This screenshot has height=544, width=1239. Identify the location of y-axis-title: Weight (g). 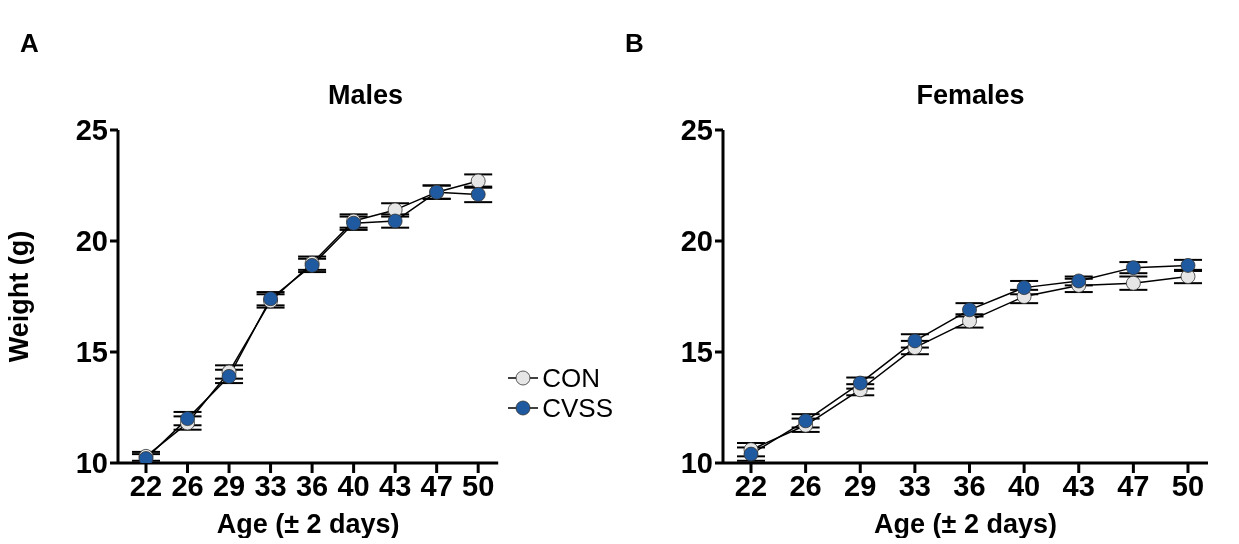
(18, 296).